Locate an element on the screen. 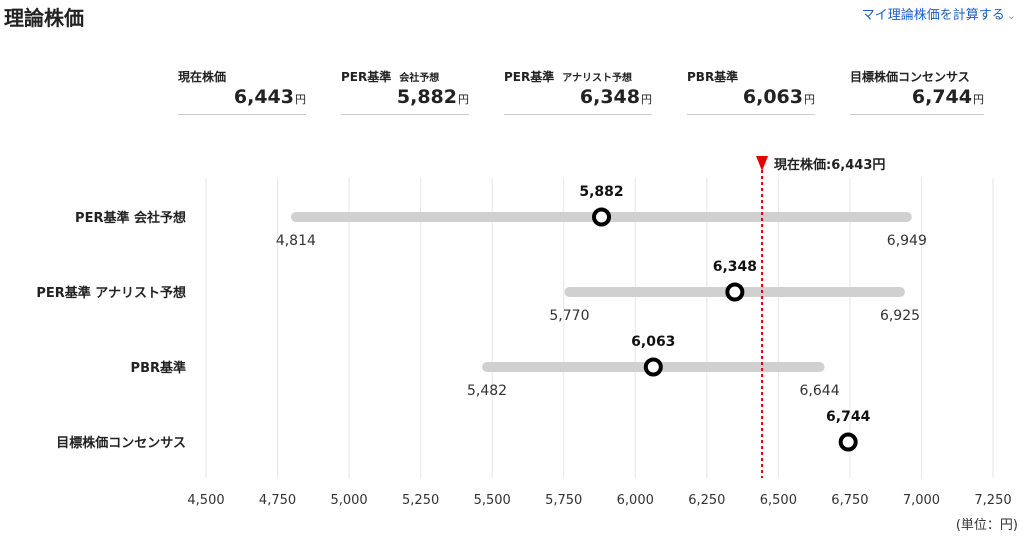 This screenshot has width=1024, height=536. current-price-triangle-icon is located at coordinates (762, 163).